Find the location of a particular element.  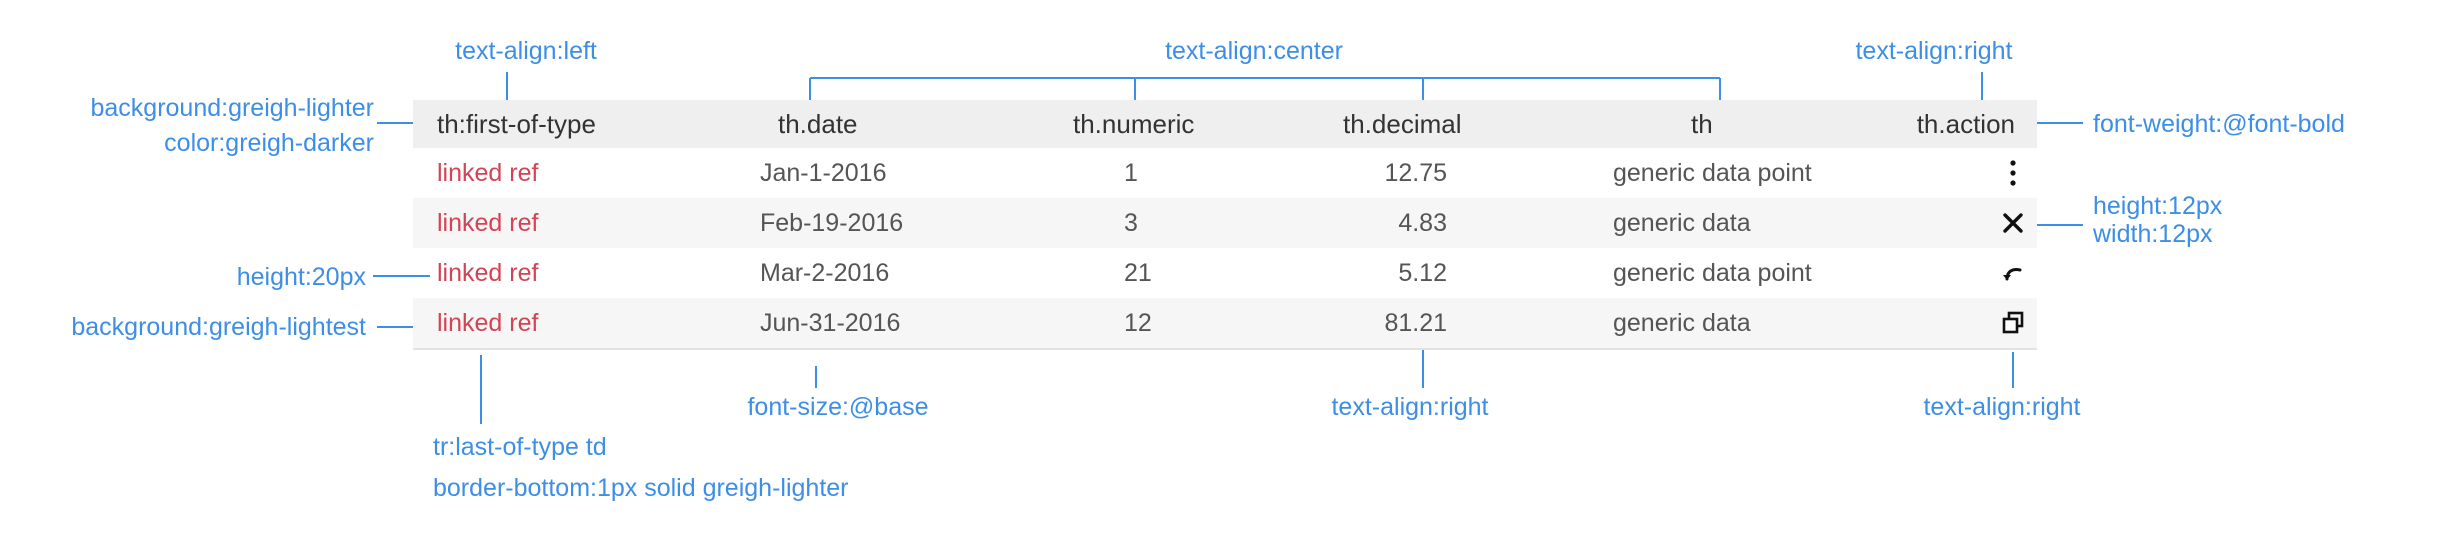

close-icon is located at coordinates (2013, 223).